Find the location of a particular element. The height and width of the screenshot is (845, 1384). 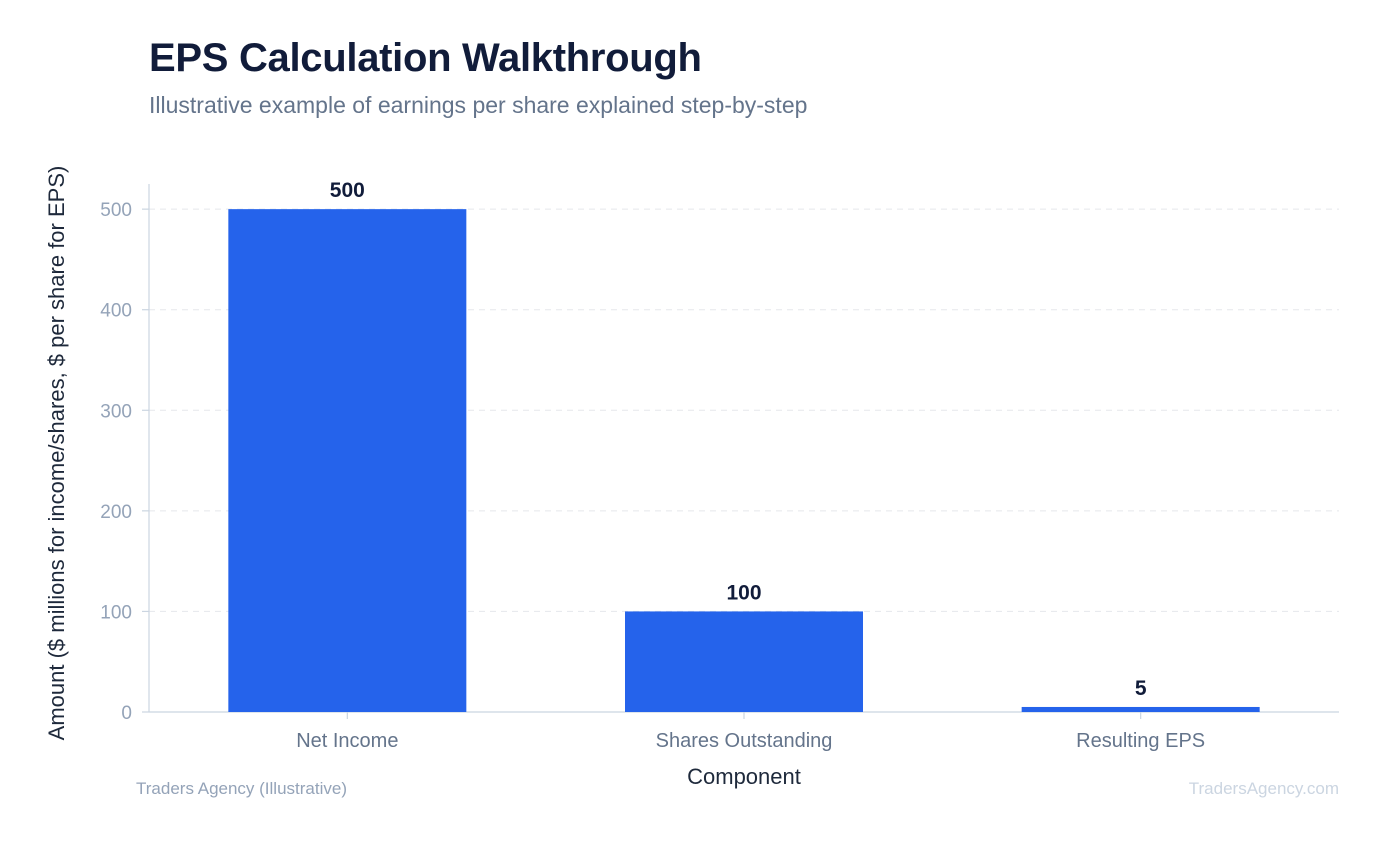

y-ticks: 0 100 200 300 400 500 is located at coordinates (124, 462).